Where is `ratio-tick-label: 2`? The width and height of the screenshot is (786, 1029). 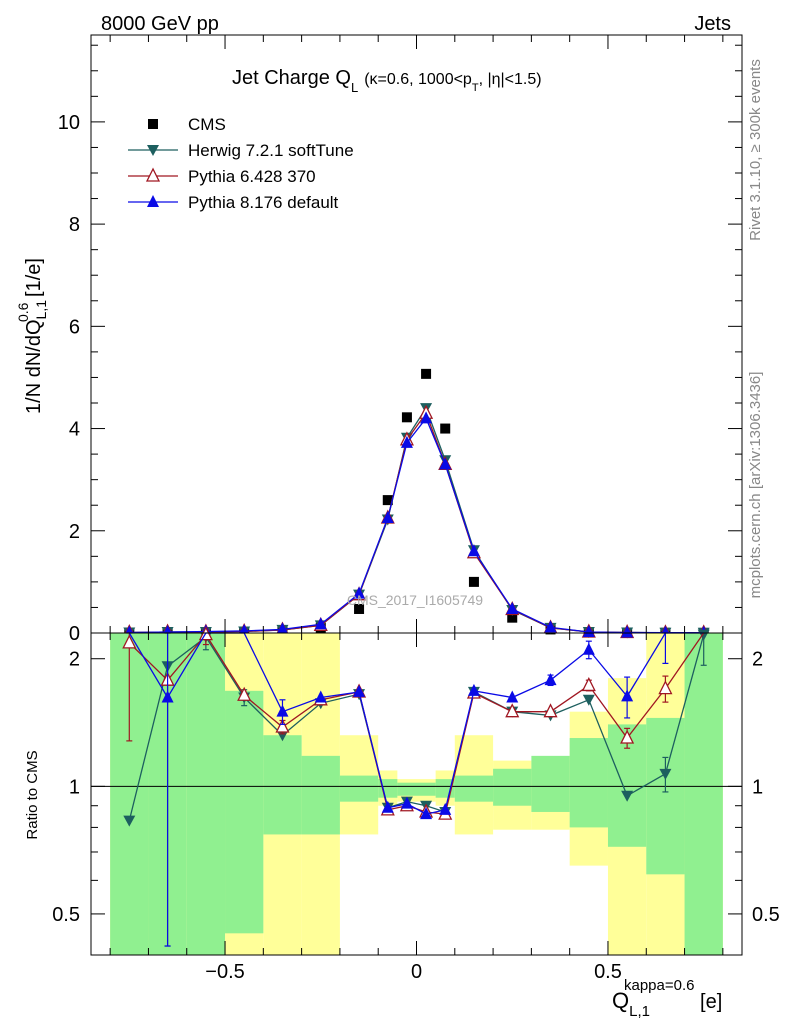
ratio-tick-label: 2 is located at coordinates (74, 660).